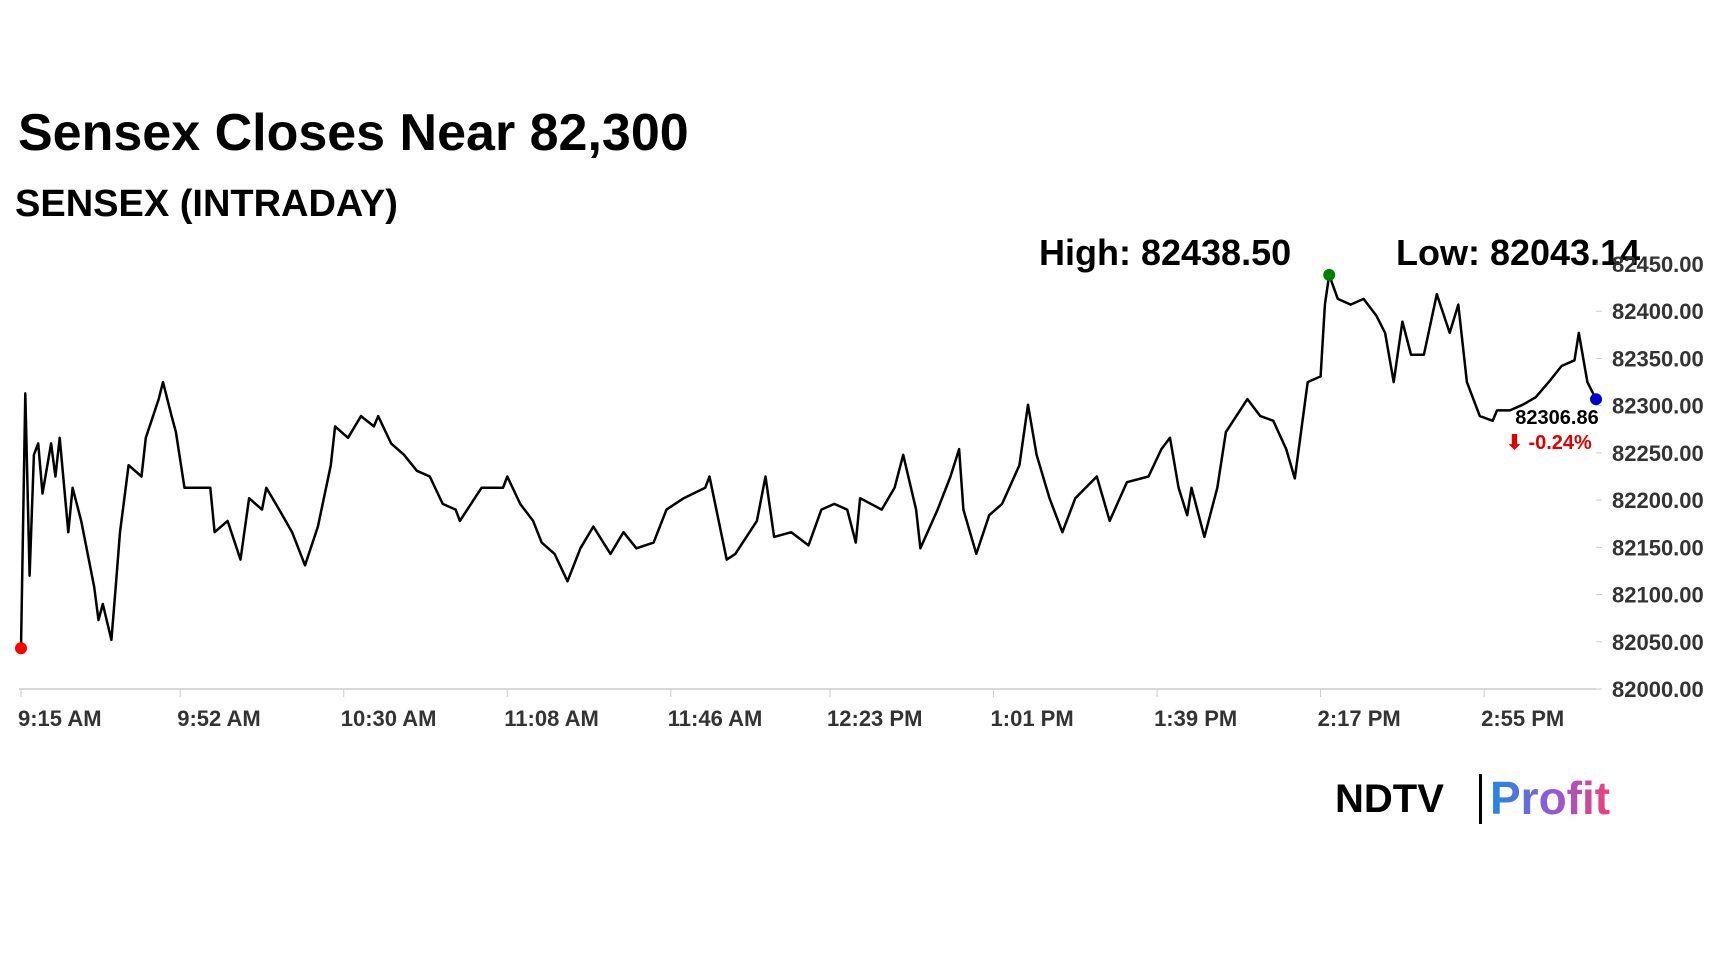  What do you see at coordinates (60, 718) in the screenshot?
I see `x-tick-label: 9:15 AM` at bounding box center [60, 718].